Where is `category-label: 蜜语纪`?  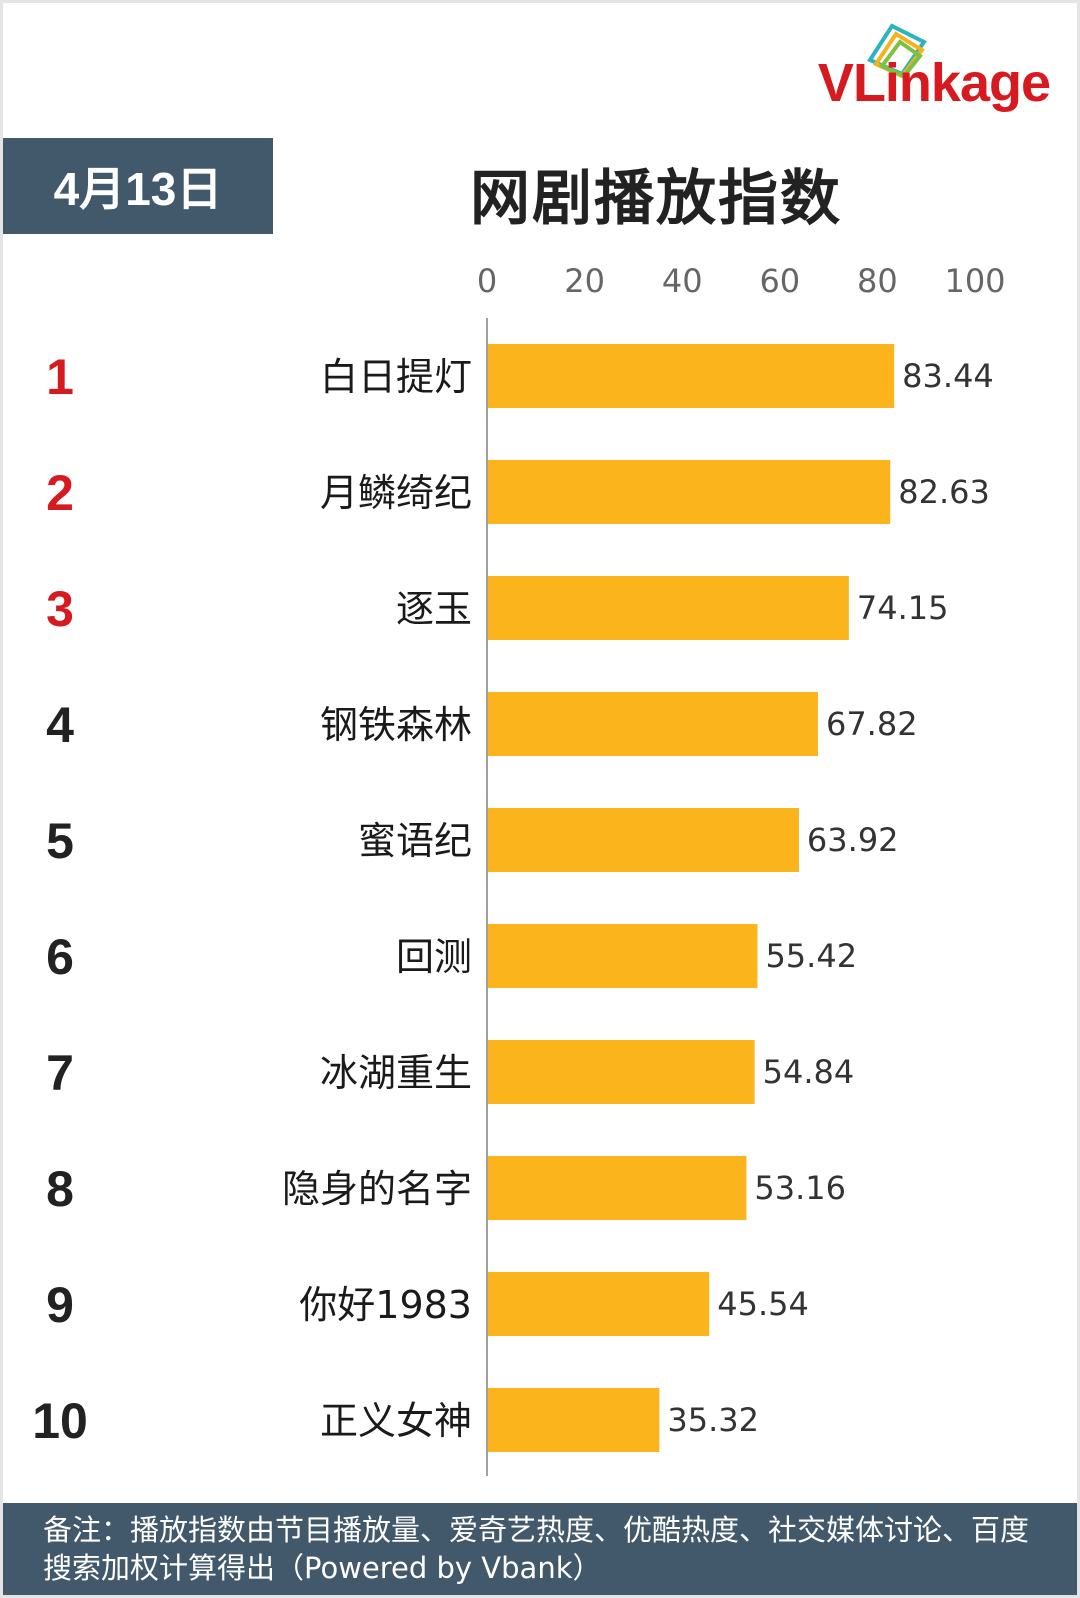
category-label: 蜜语纪 is located at coordinates (415, 841).